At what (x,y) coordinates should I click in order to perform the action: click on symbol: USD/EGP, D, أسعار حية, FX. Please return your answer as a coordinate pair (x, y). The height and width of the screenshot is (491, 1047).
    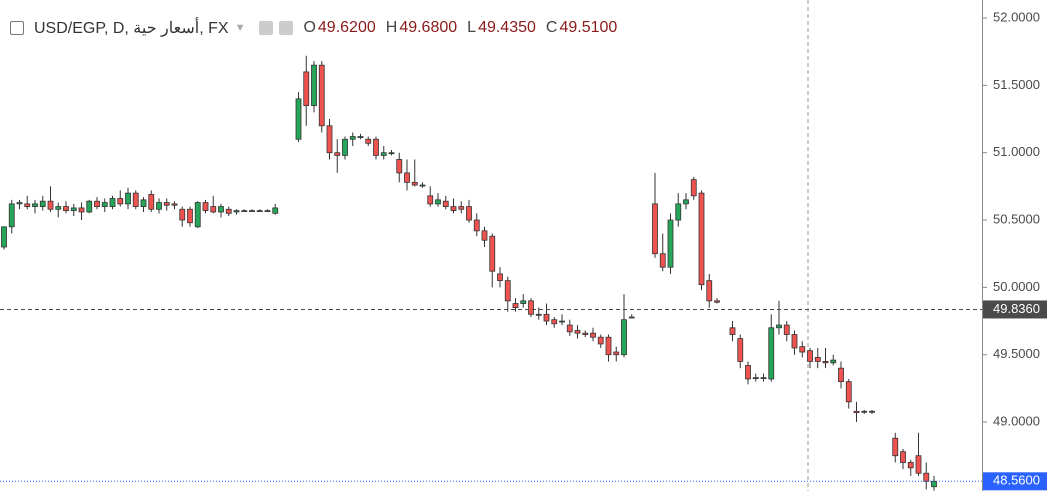
    Looking at the image, I should click on (131, 28).